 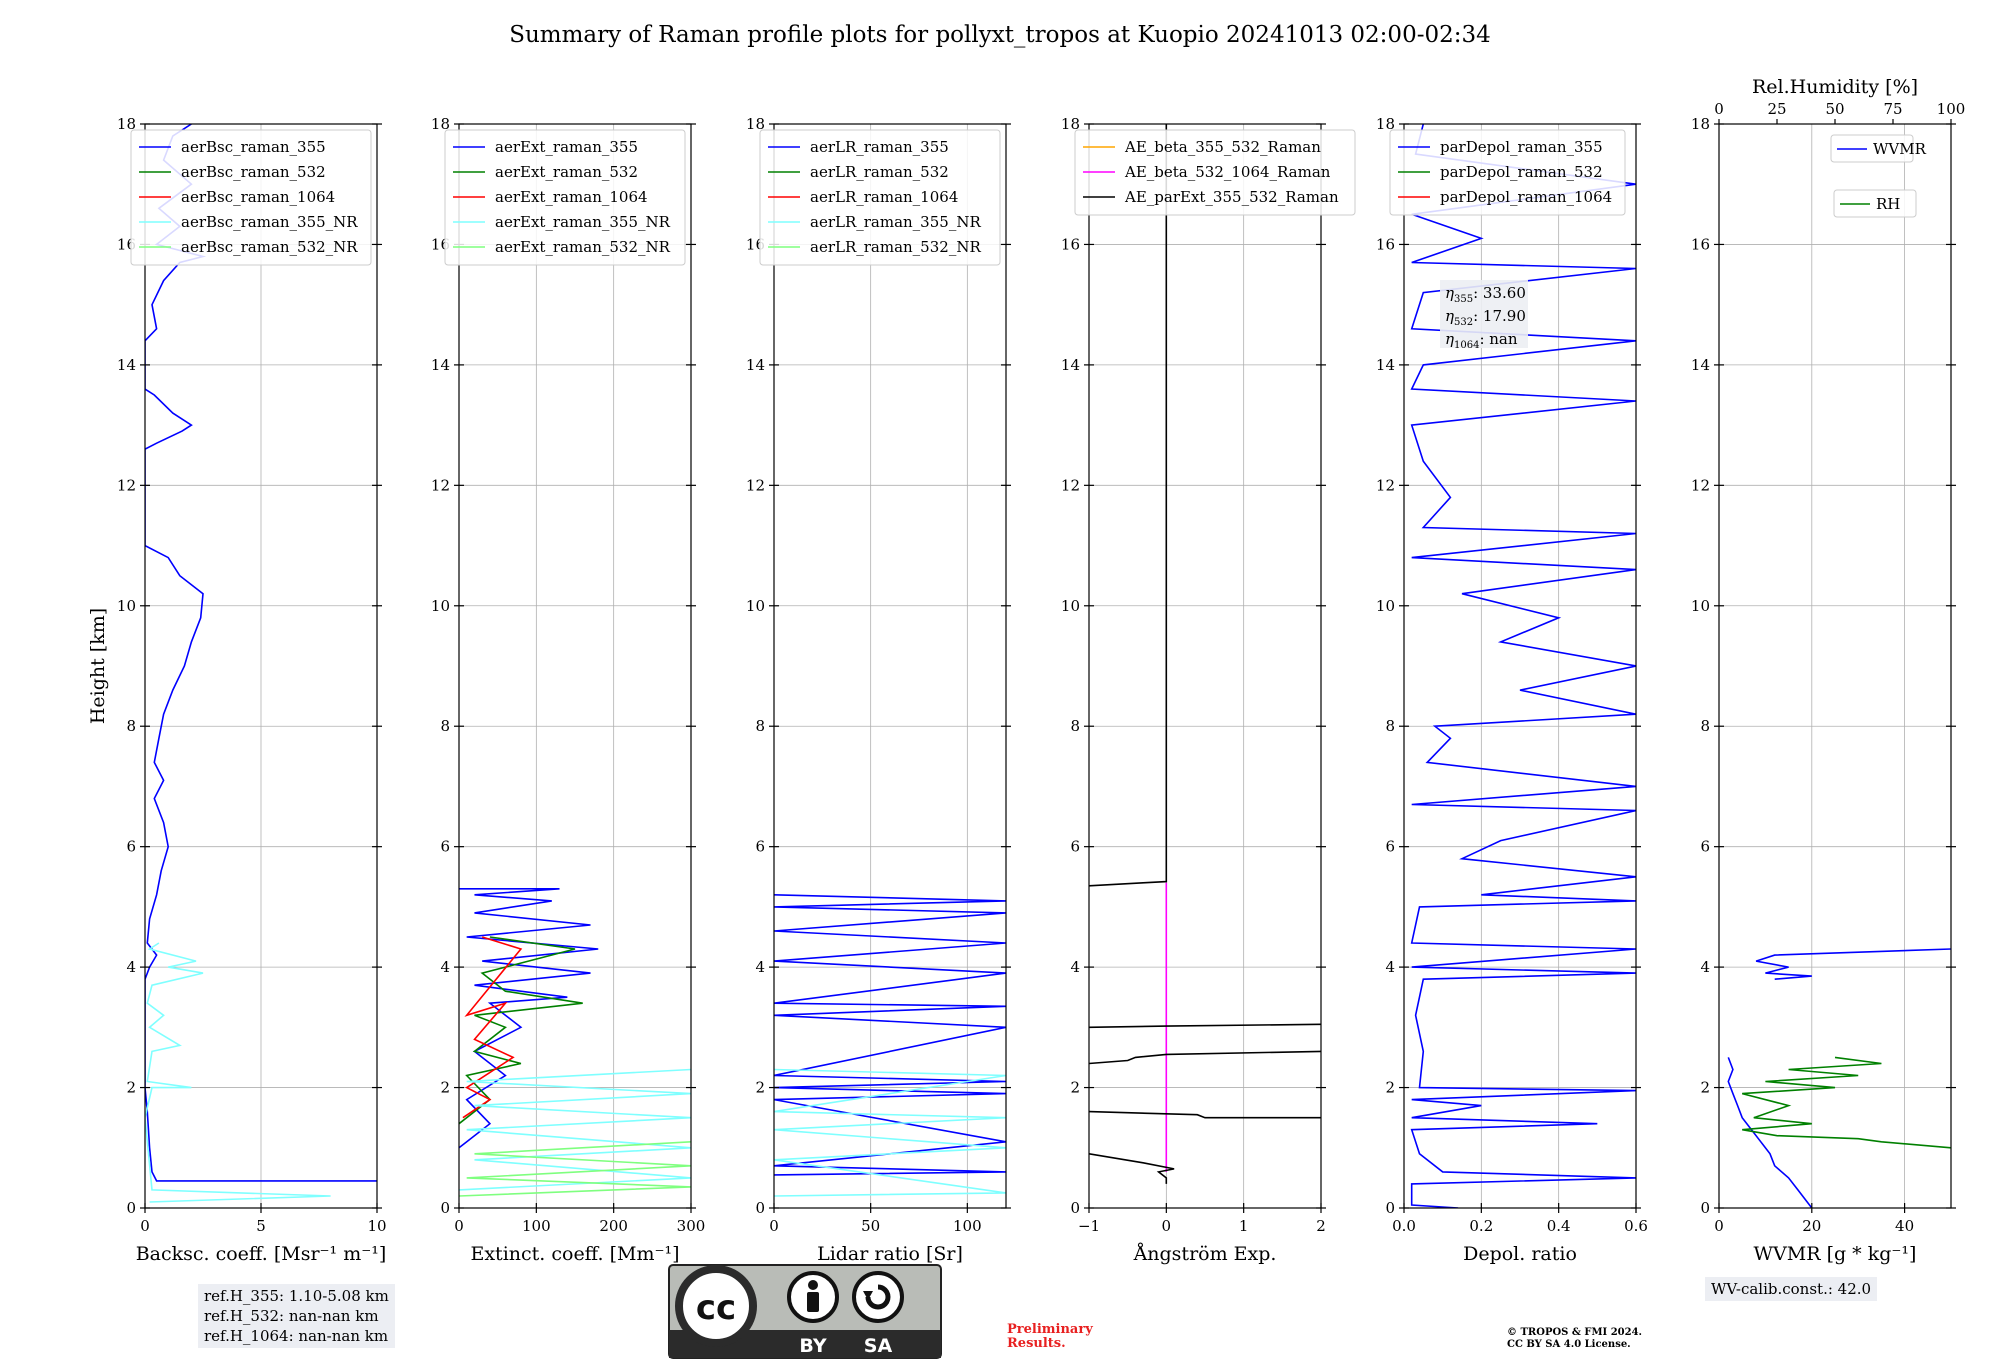 What do you see at coordinates (890, 1132) in the screenshot?
I see `series-line-aerLR_raman_355_NR` at bounding box center [890, 1132].